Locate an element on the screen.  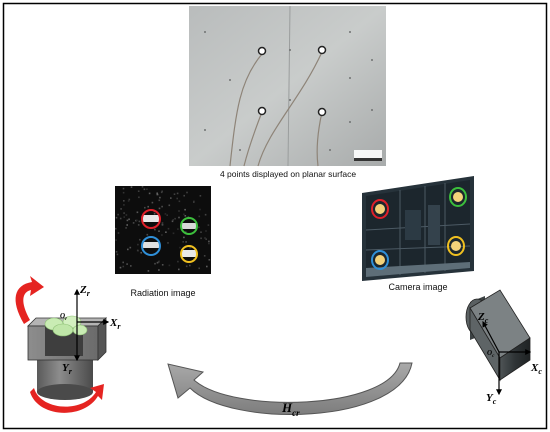
axis-y-camera: Yc is located at coordinates (491, 399).